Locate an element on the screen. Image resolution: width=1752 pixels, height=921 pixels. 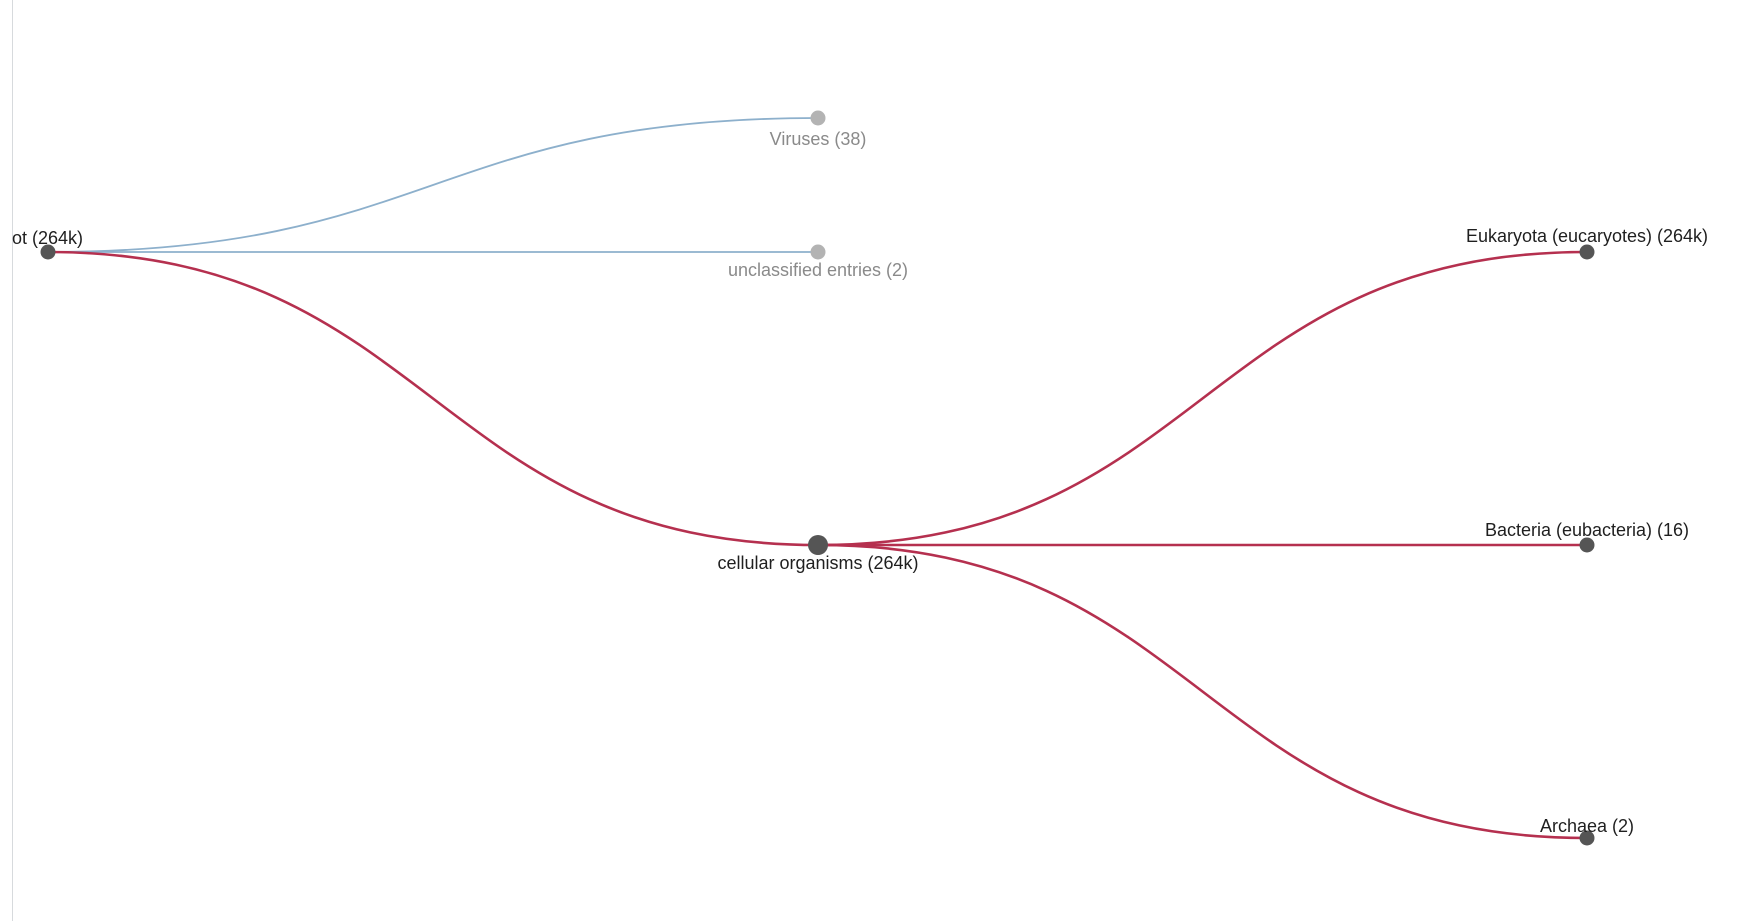
node-dot-cellular is located at coordinates (818, 545).